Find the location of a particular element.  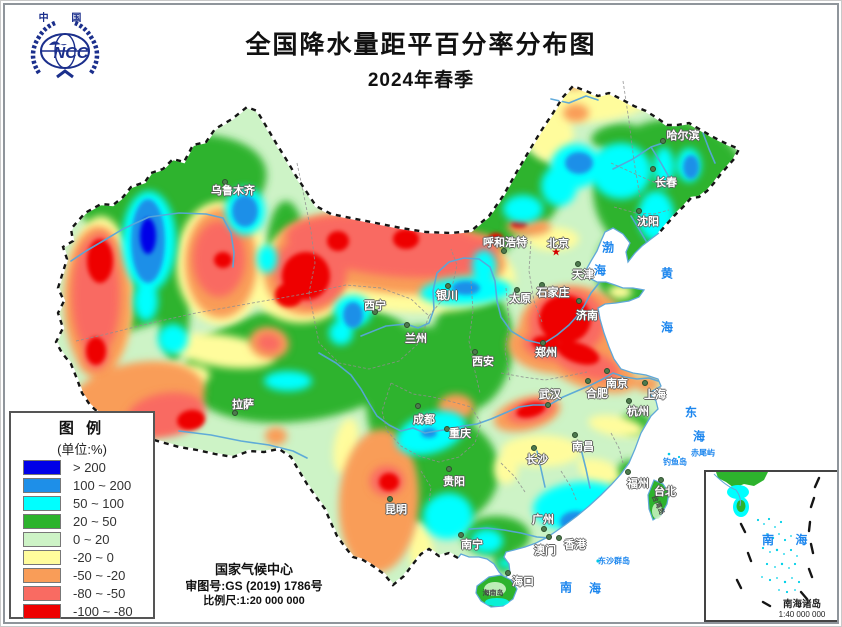

legend-label: -100 ~ -80 is located at coordinates (103, 611).